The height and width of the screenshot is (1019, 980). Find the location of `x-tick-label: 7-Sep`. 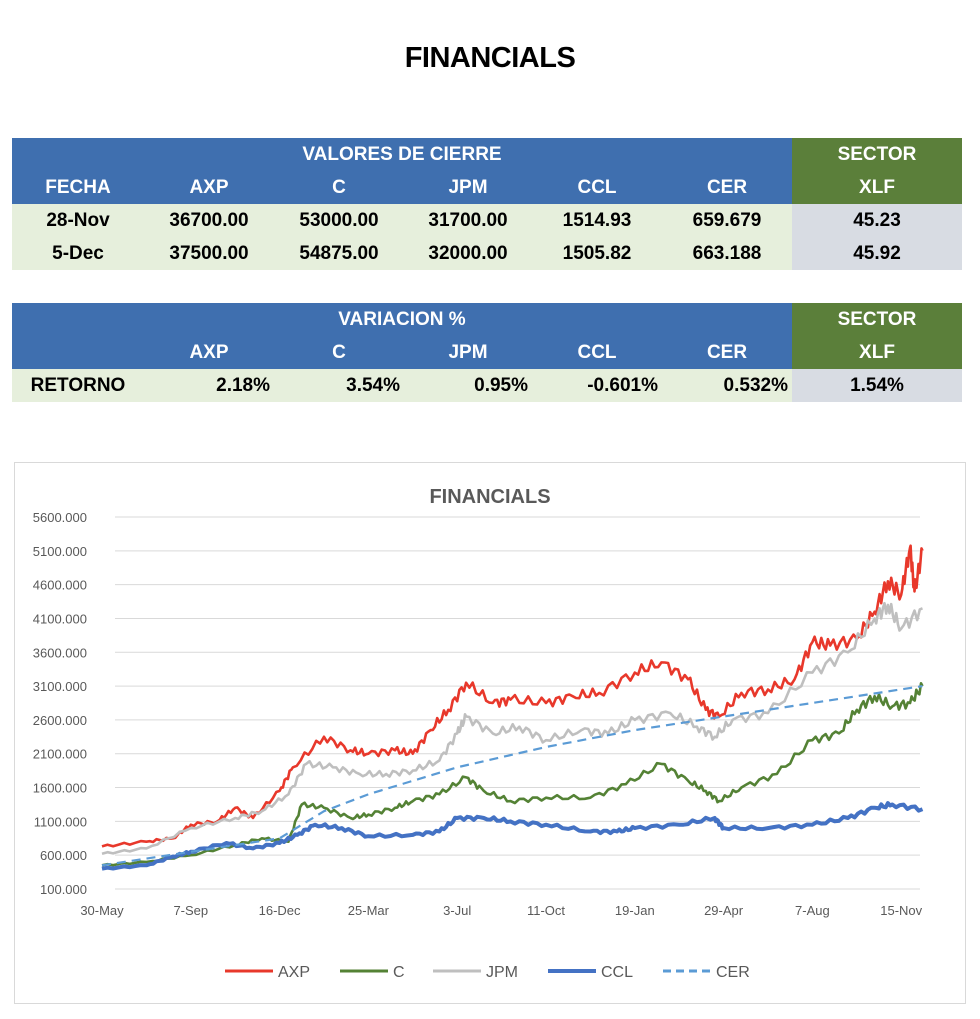

x-tick-label: 7-Sep is located at coordinates (190, 910).